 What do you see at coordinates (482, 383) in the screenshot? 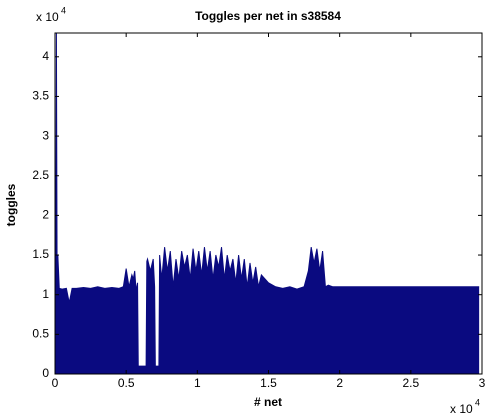
I see `x-tick-label: 3` at bounding box center [482, 383].